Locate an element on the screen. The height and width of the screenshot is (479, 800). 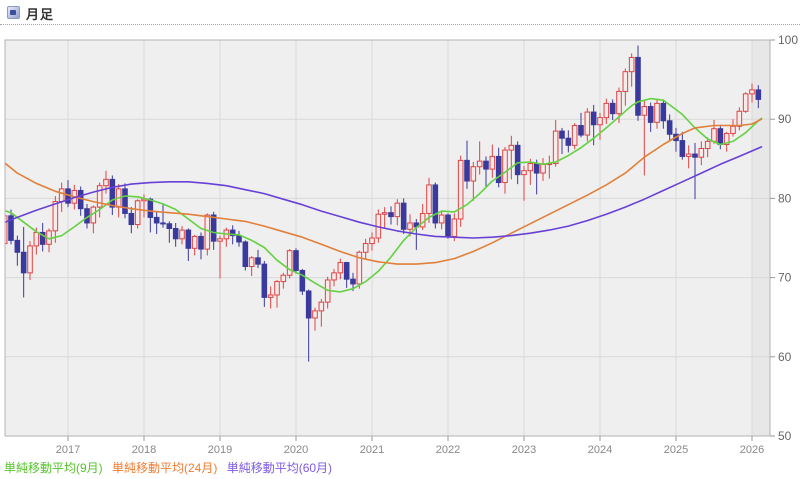
x-axis-label: 2025 is located at coordinates (676, 450).